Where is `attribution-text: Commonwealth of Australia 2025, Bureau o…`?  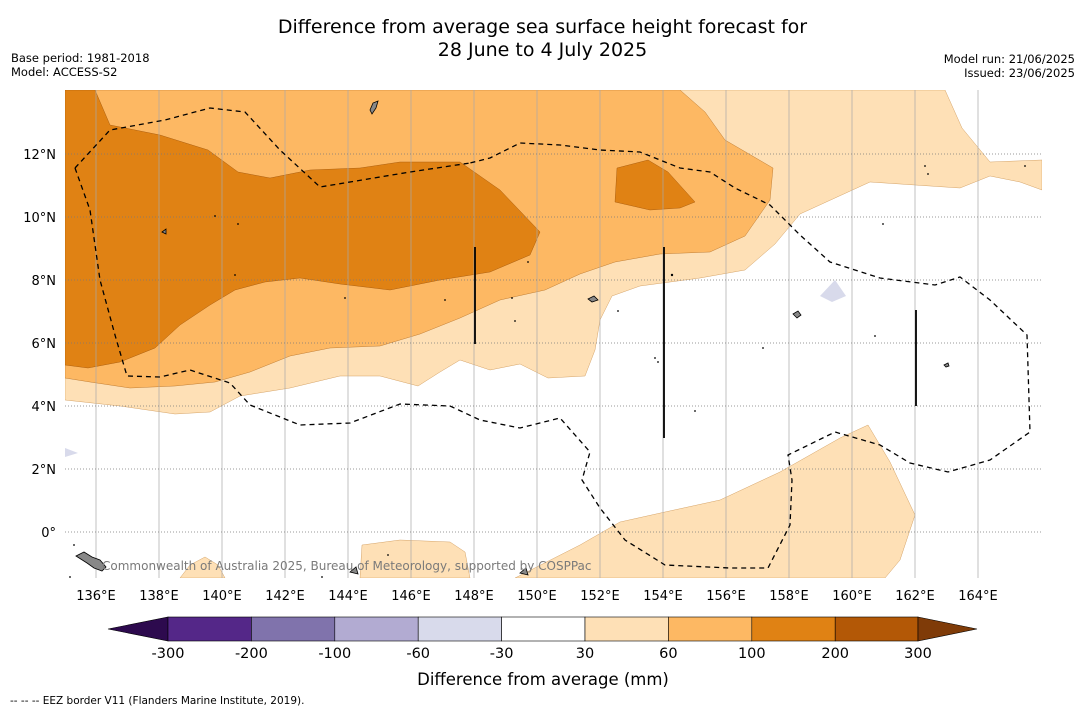
attribution-text: Commonwealth of Australia 2025, Bureau o… is located at coordinates (347, 566).